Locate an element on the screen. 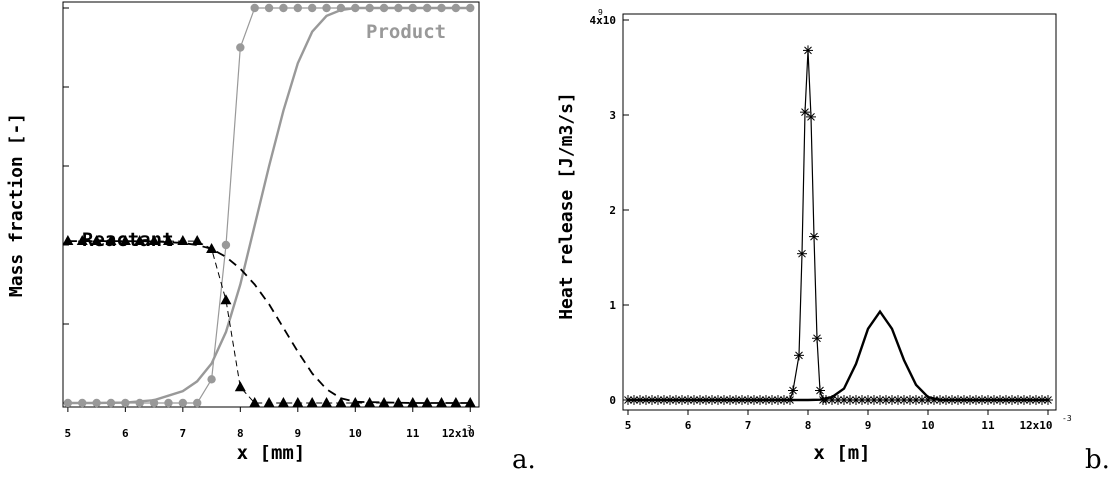 This screenshot has height=478, width=1116. x-ticks-a: 5 6 7 8 9 10 11 12x10 is located at coordinates (270, 423).